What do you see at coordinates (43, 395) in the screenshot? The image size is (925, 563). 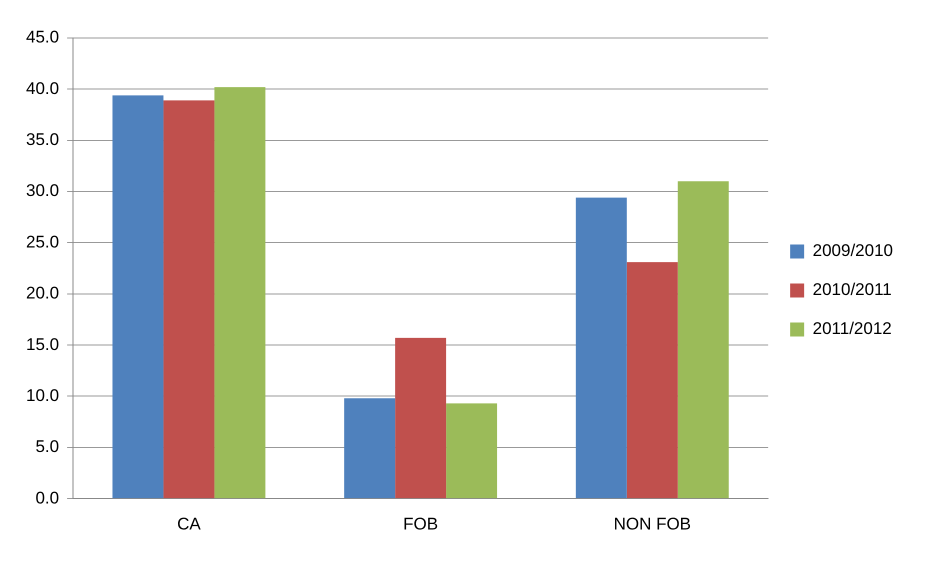 I see `y-tick-label: 10.0` at bounding box center [43, 395].